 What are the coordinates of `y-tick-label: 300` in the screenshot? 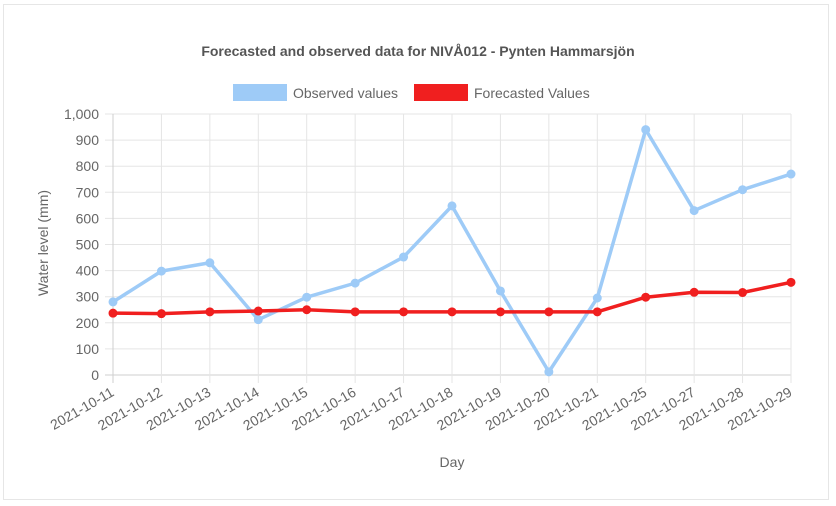 It's located at (88, 297).